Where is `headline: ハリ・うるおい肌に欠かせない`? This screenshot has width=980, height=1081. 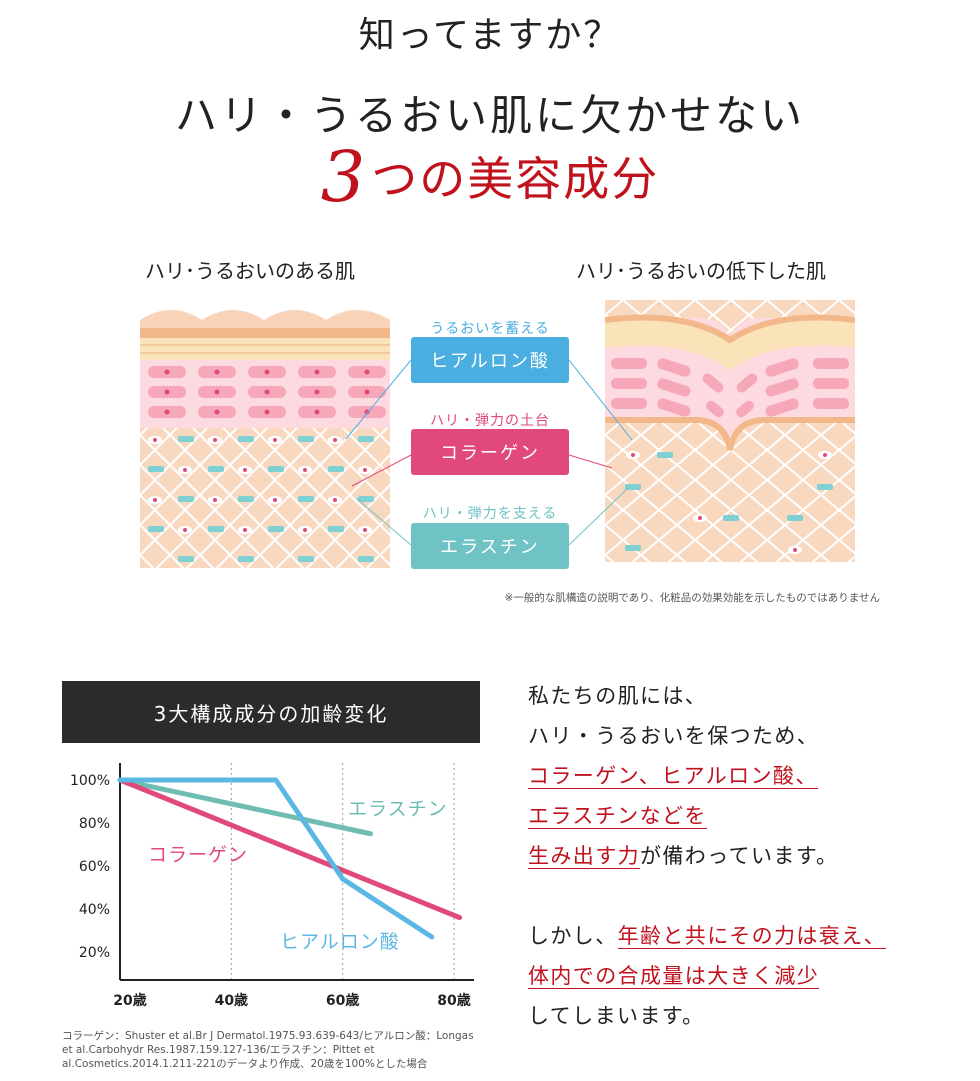
headline: ハリ・うるおい肌に欠かせない is located at coordinates (489, 115).